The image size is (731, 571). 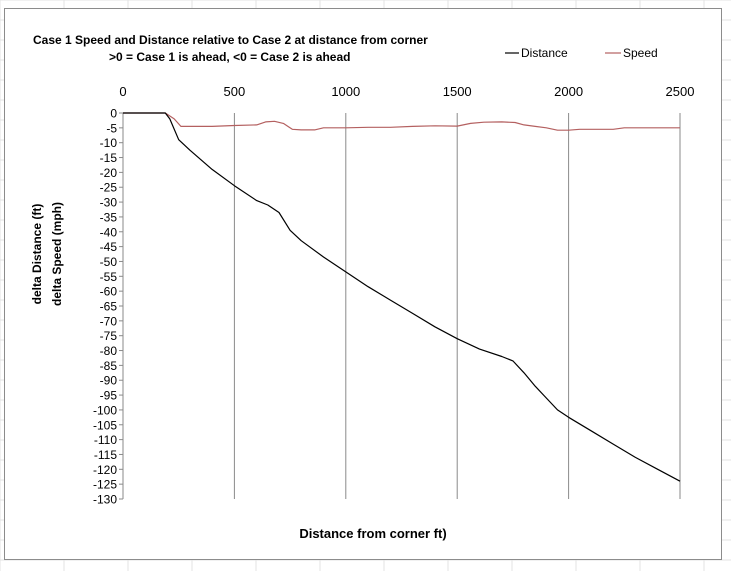 I want to click on series-line-speed, so click(x=401, y=121).